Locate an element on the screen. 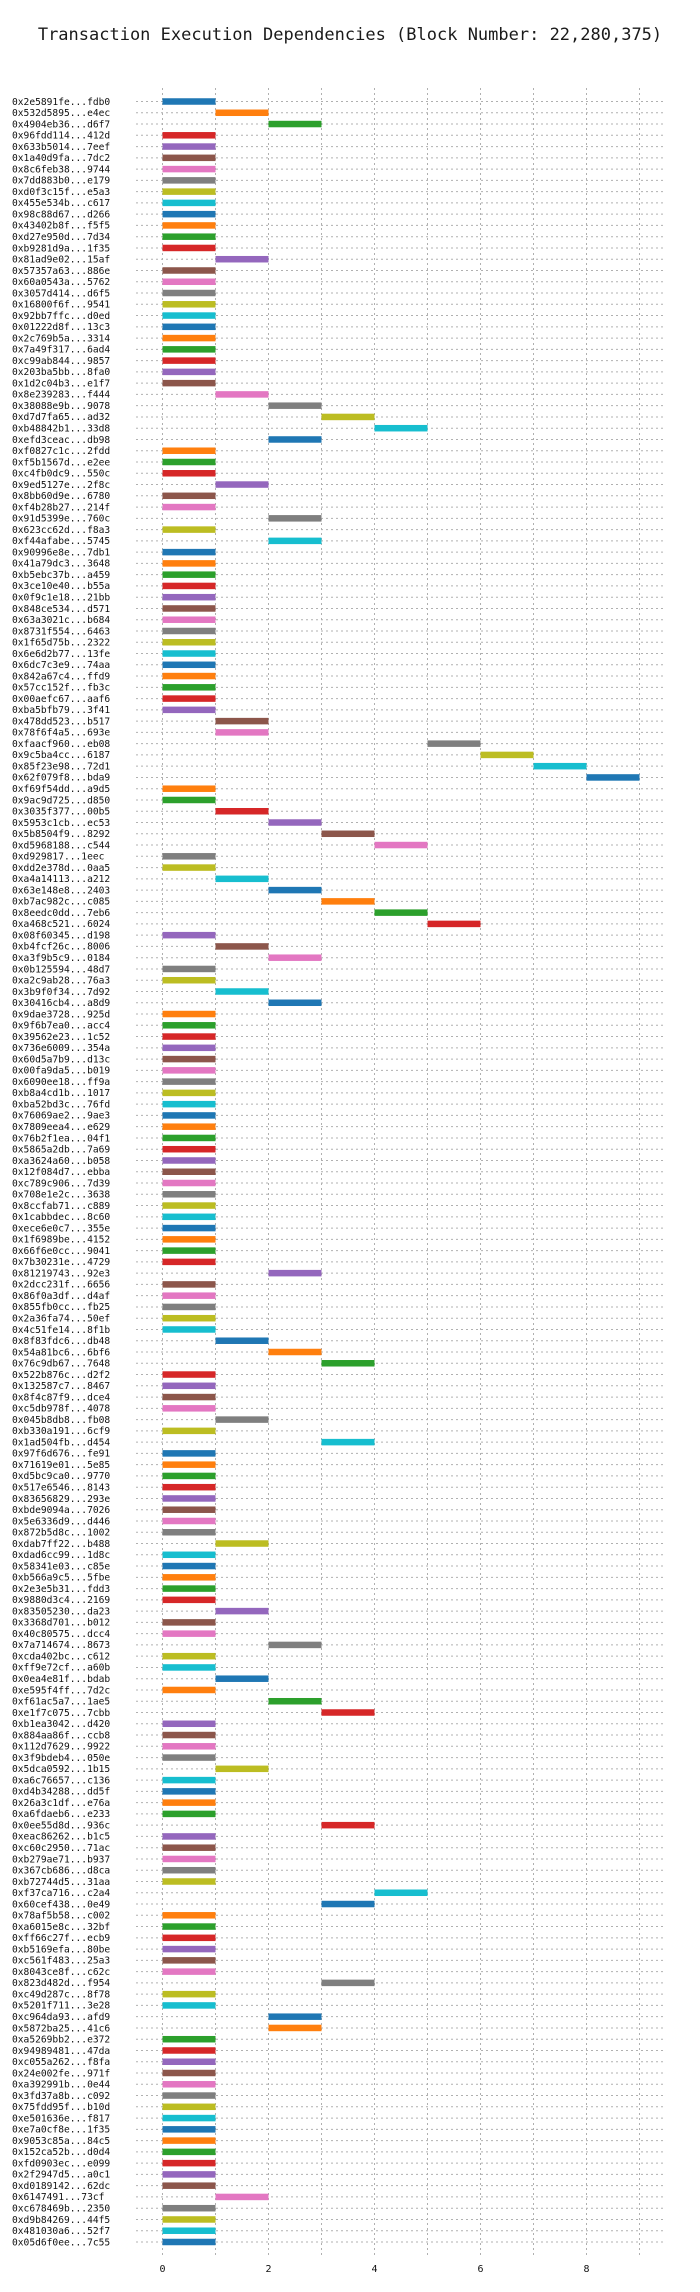  transaction-label: 0xe7a0cf8e...1f35 is located at coordinates (61, 2130).